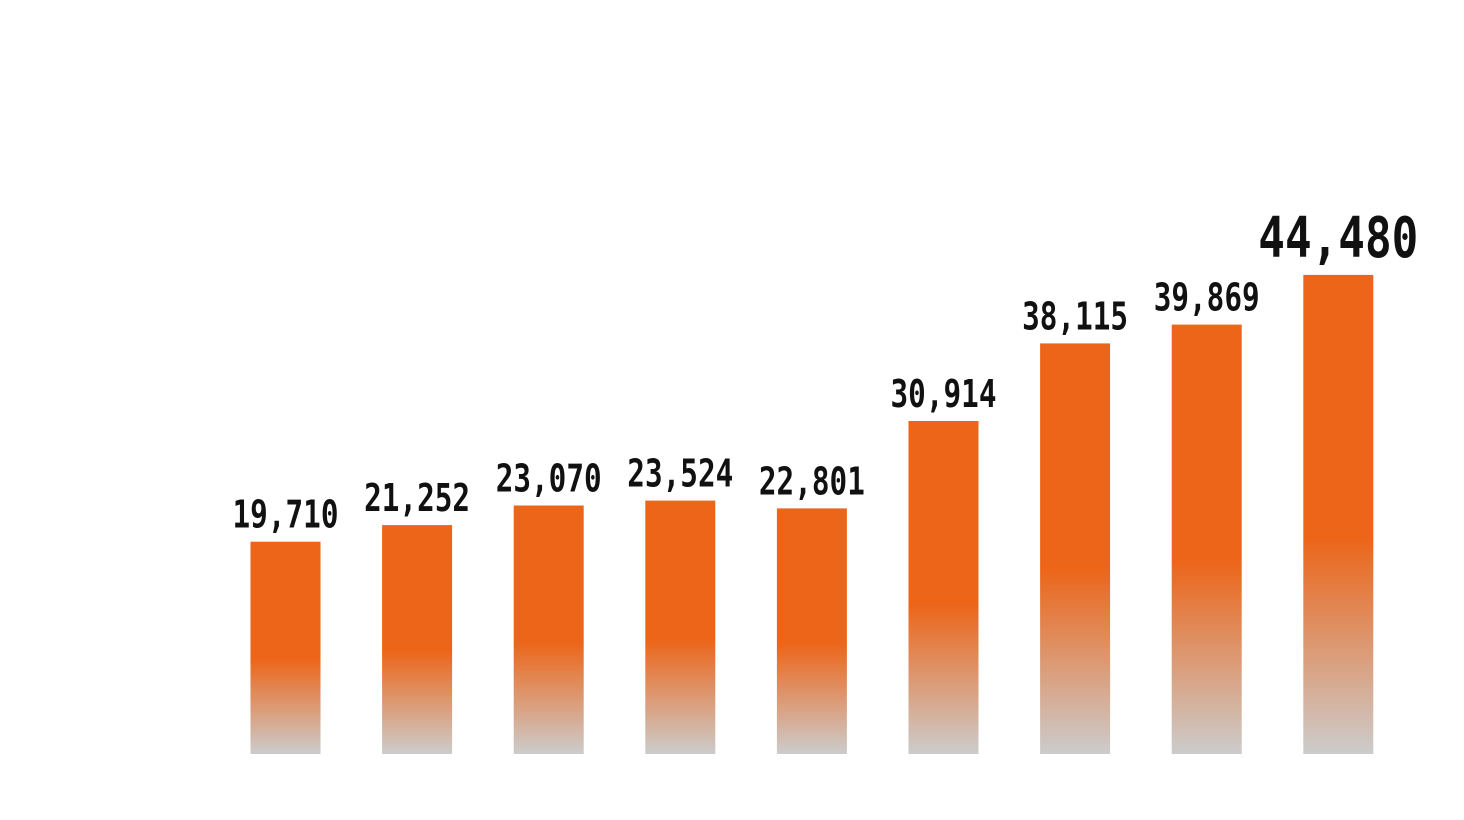 The image size is (1464, 820). I want to click on bar-value-label-8: 39,869, so click(1207, 298).